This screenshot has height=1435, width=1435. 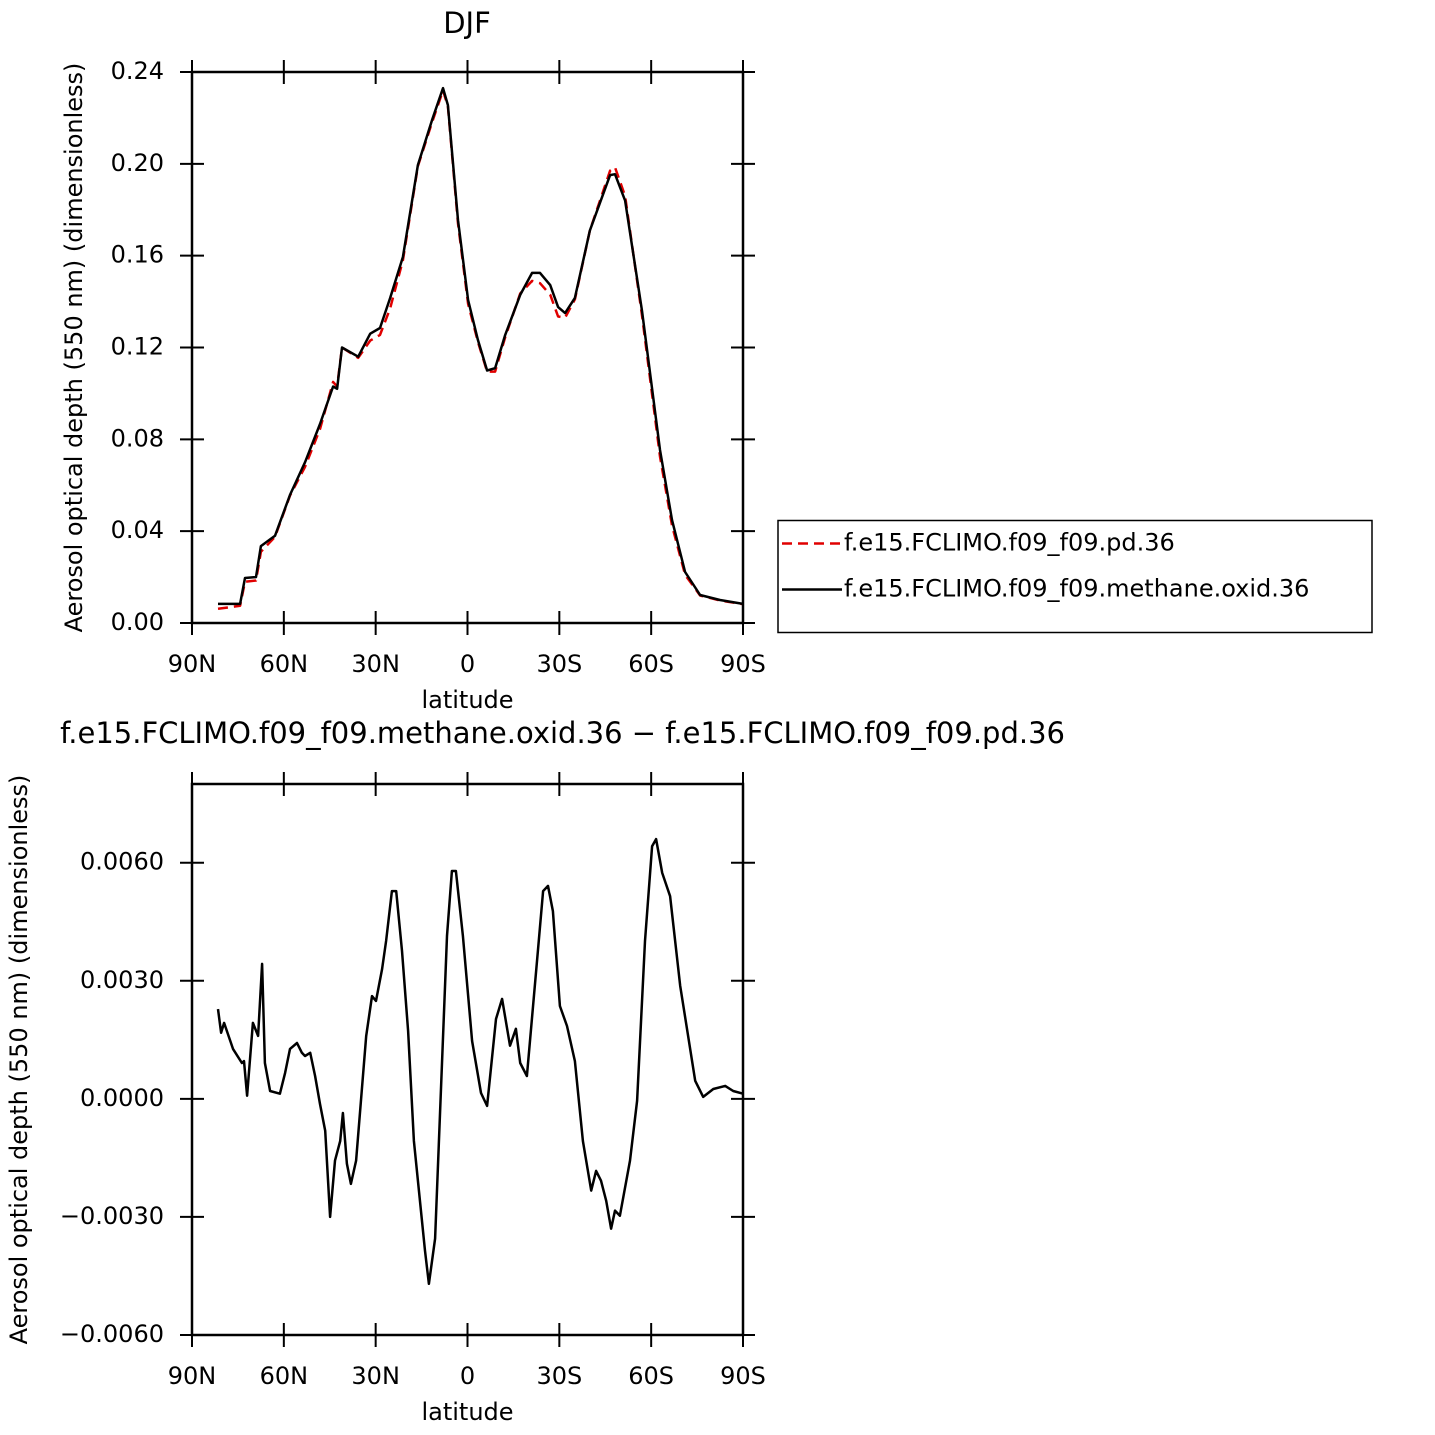 What do you see at coordinates (137, 71) in the screenshot?
I see `y-tick-label: 0.24` at bounding box center [137, 71].